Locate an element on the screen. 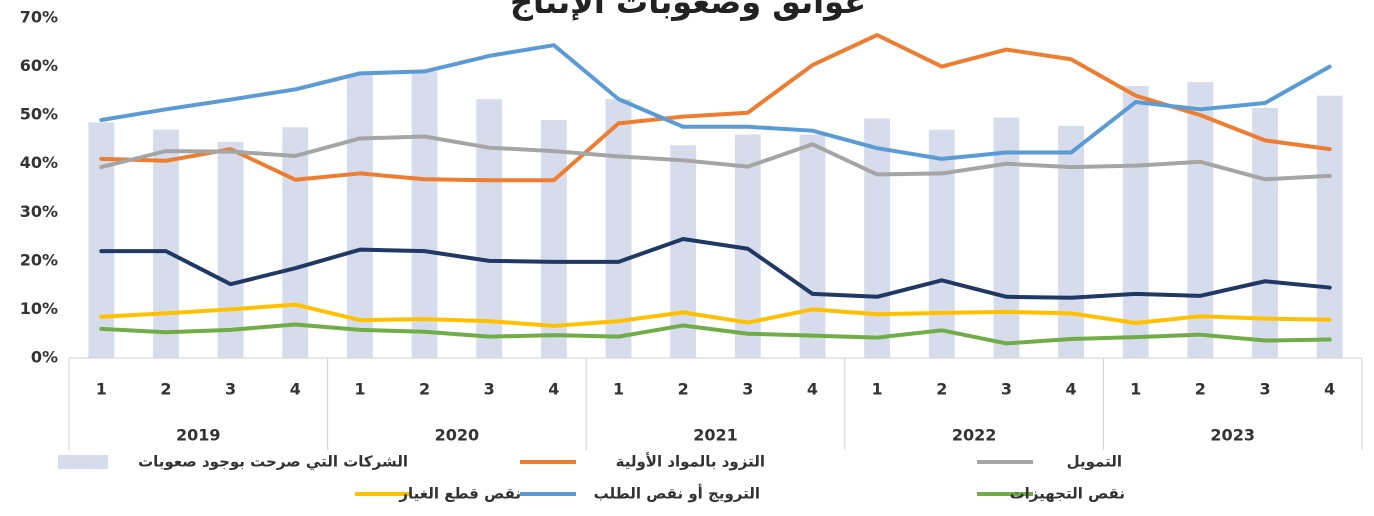 The height and width of the screenshot is (516, 1374). legend-label: التمويل is located at coordinates (1094, 462).